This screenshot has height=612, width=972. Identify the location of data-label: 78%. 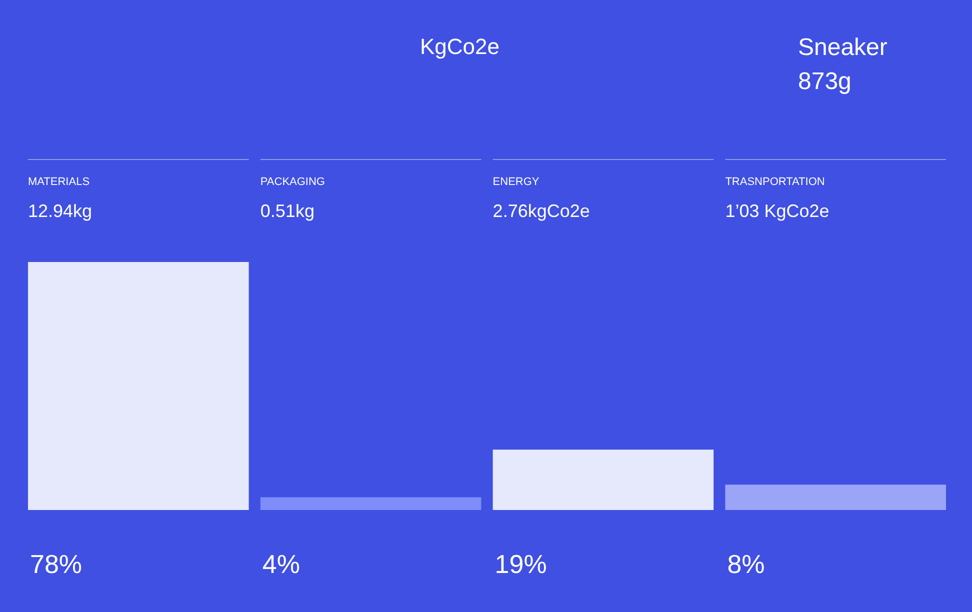
(56, 564).